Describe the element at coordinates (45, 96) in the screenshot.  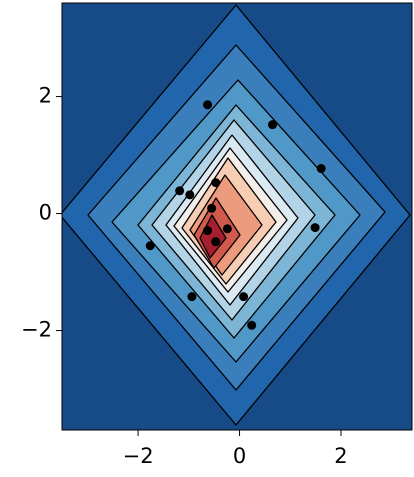
I see `y-tick-label: 2` at that location.